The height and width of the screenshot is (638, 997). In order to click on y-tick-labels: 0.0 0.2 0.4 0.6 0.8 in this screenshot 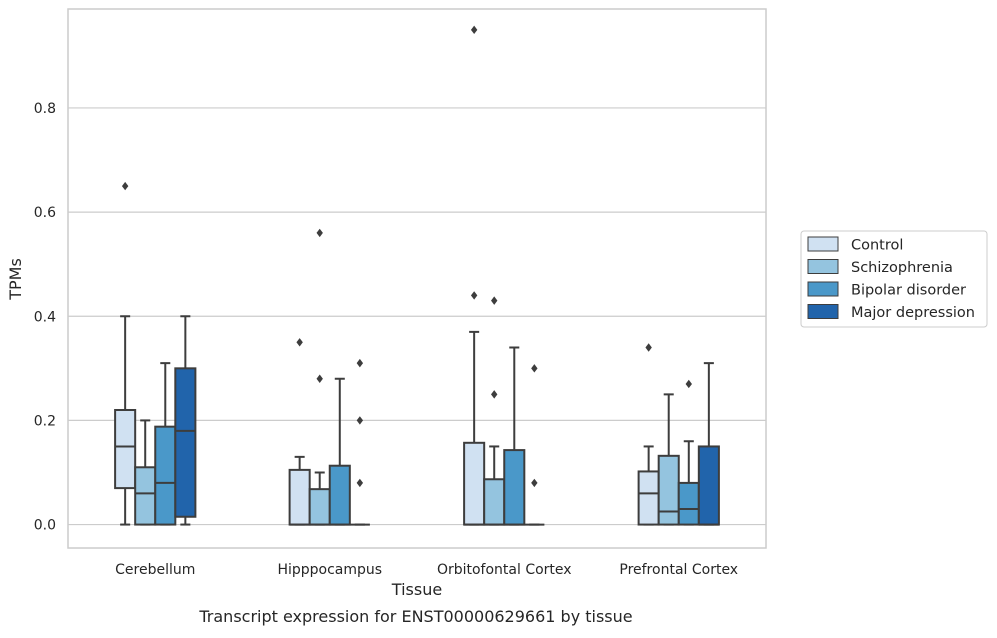, I will do `click(45, 317)`.